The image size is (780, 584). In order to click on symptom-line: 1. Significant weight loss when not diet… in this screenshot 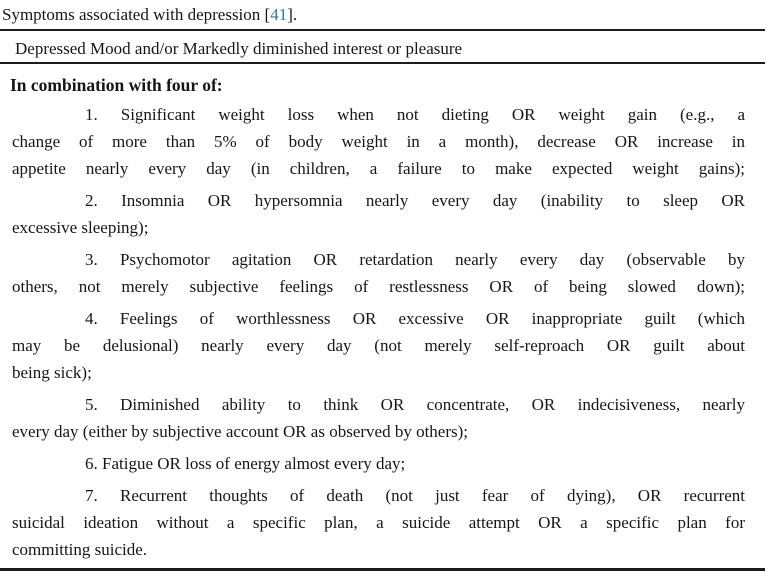, I will do `click(415, 114)`.